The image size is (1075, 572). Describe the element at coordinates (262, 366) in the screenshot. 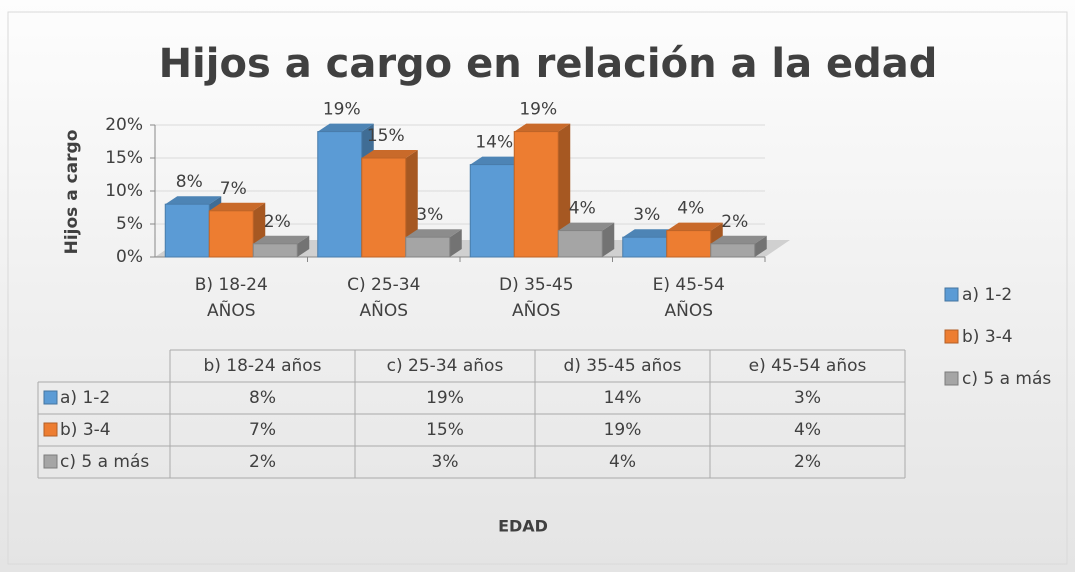

I see `table-header: b) 18-24 años` at that location.